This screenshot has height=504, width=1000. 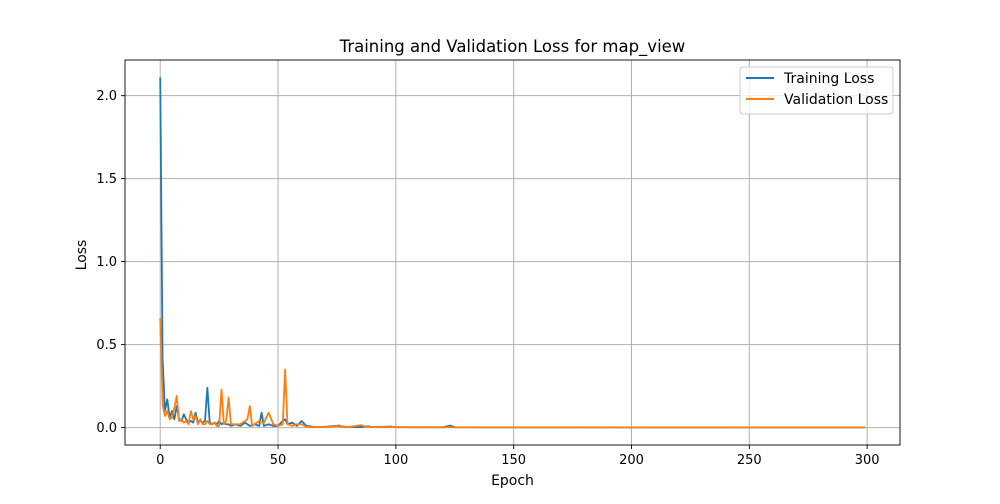 I want to click on y-tick-label: 1.0, so click(x=106, y=262).